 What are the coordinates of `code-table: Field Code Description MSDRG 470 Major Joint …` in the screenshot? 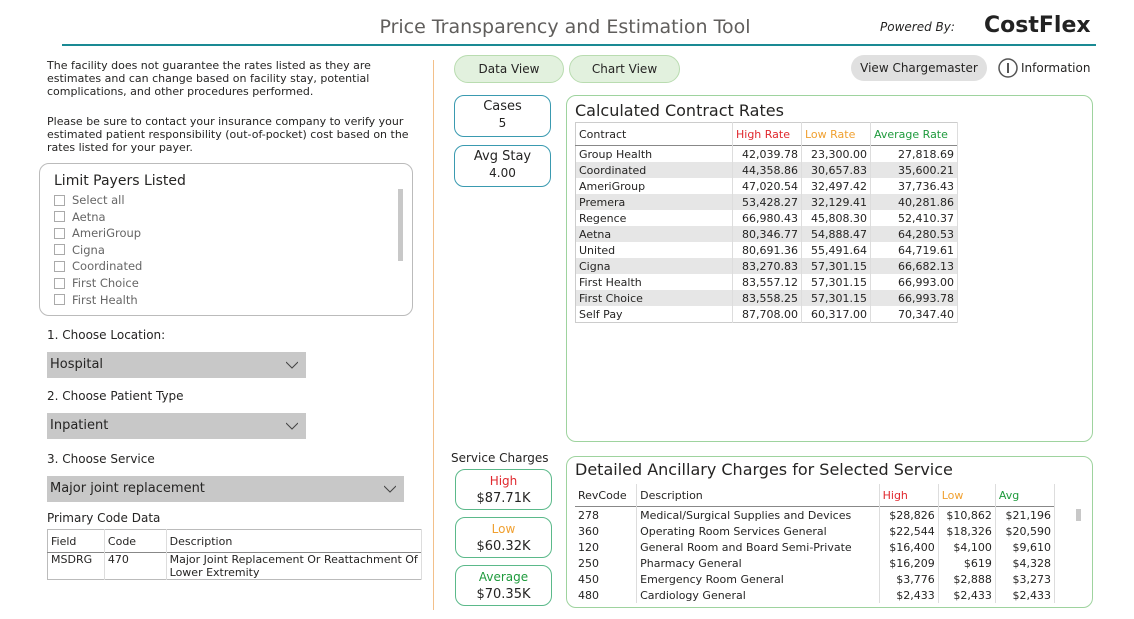 It's located at (235, 554).